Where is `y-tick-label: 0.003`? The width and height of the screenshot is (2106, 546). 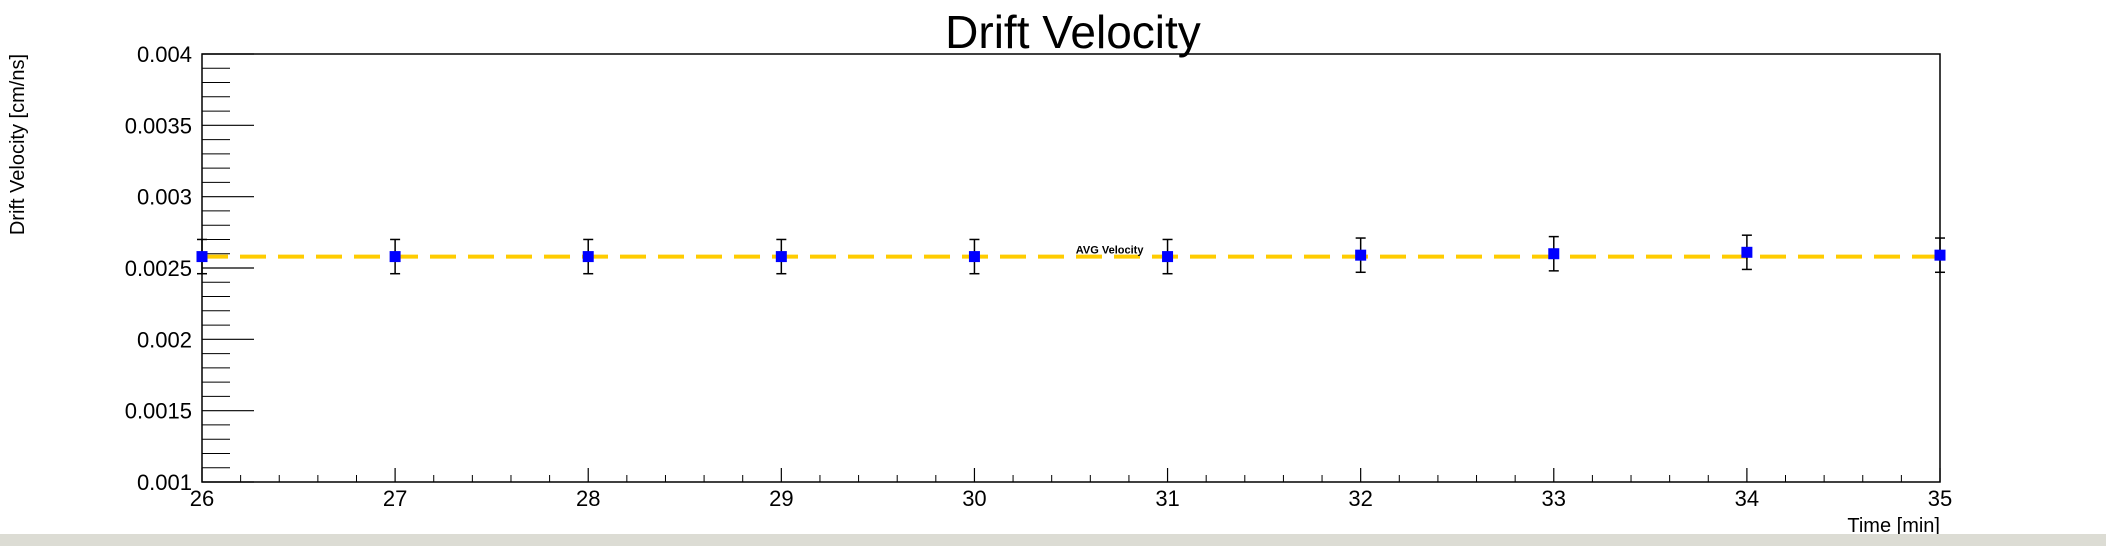
y-tick-label: 0.003 is located at coordinates (164, 197).